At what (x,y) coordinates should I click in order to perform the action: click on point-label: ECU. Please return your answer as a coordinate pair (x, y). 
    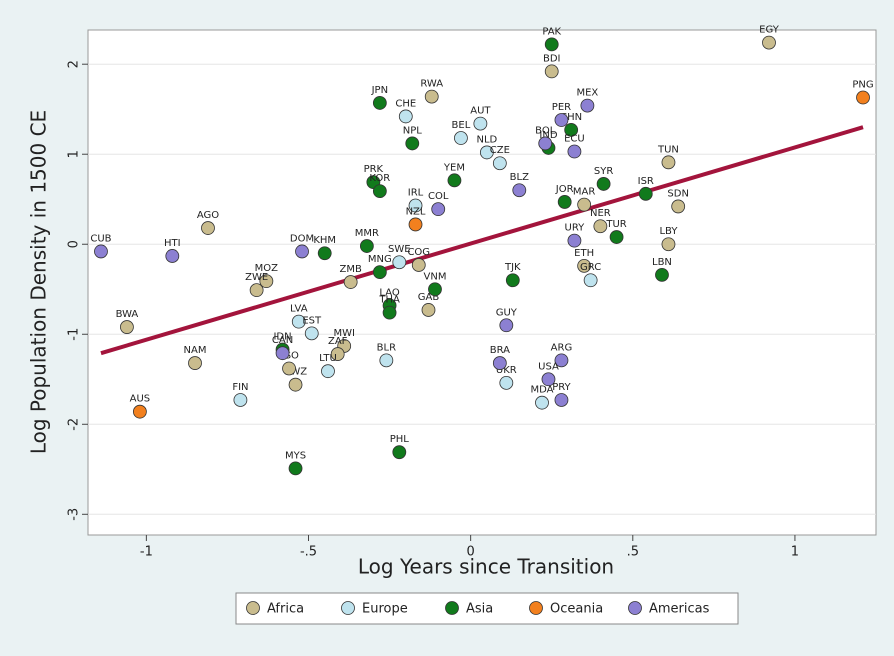
    Looking at the image, I should click on (574, 139).